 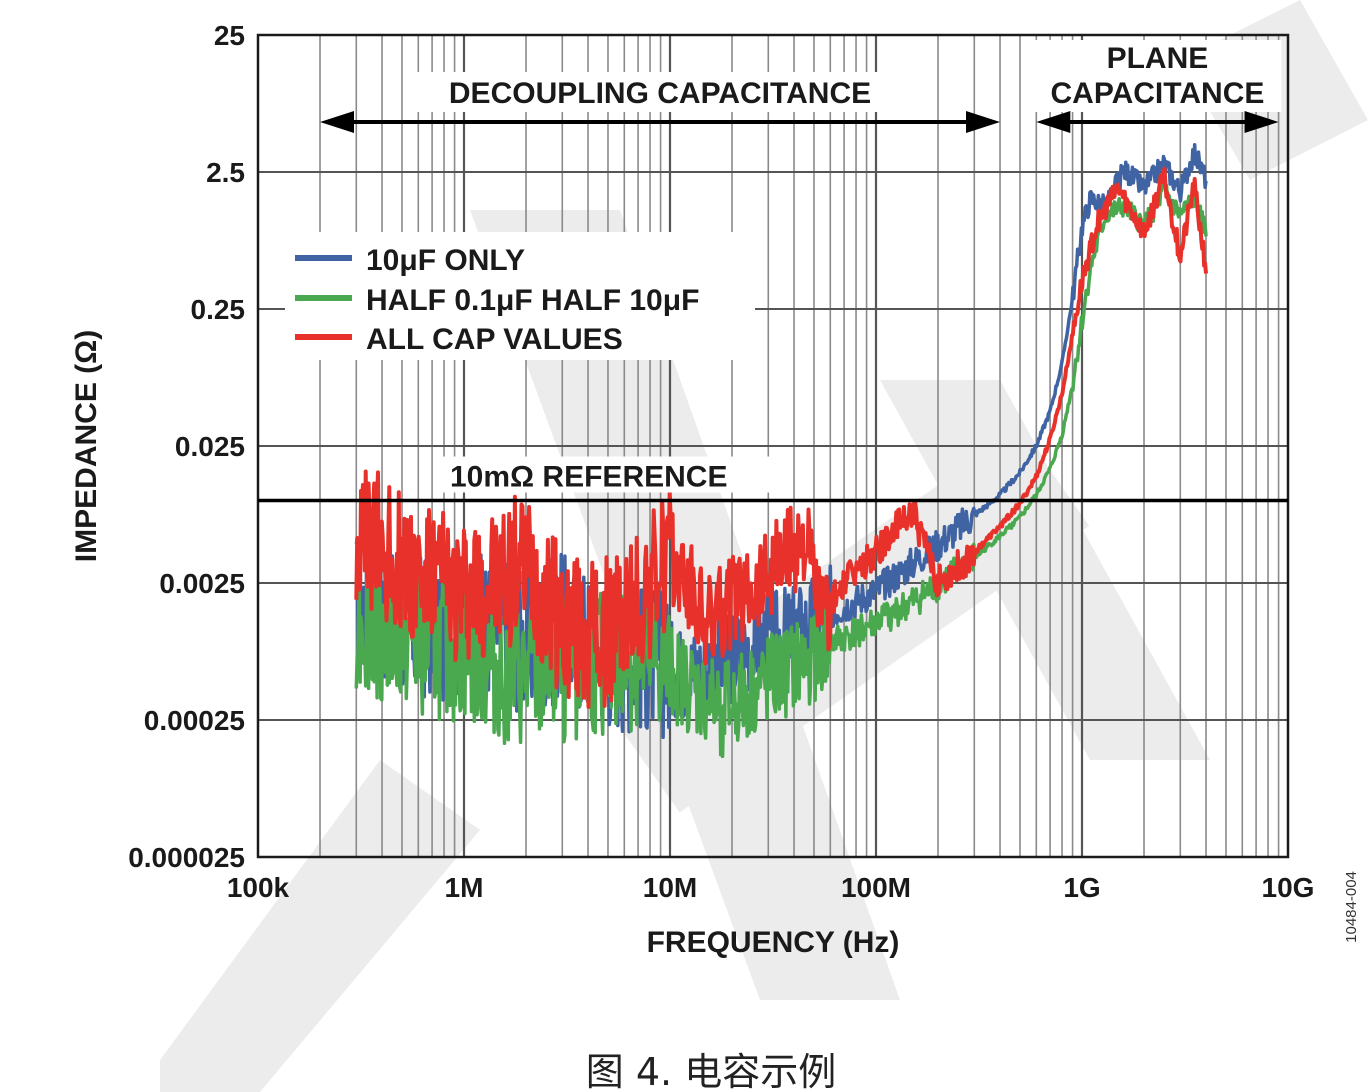 I want to click on legend-bg, so click(x=520, y=296).